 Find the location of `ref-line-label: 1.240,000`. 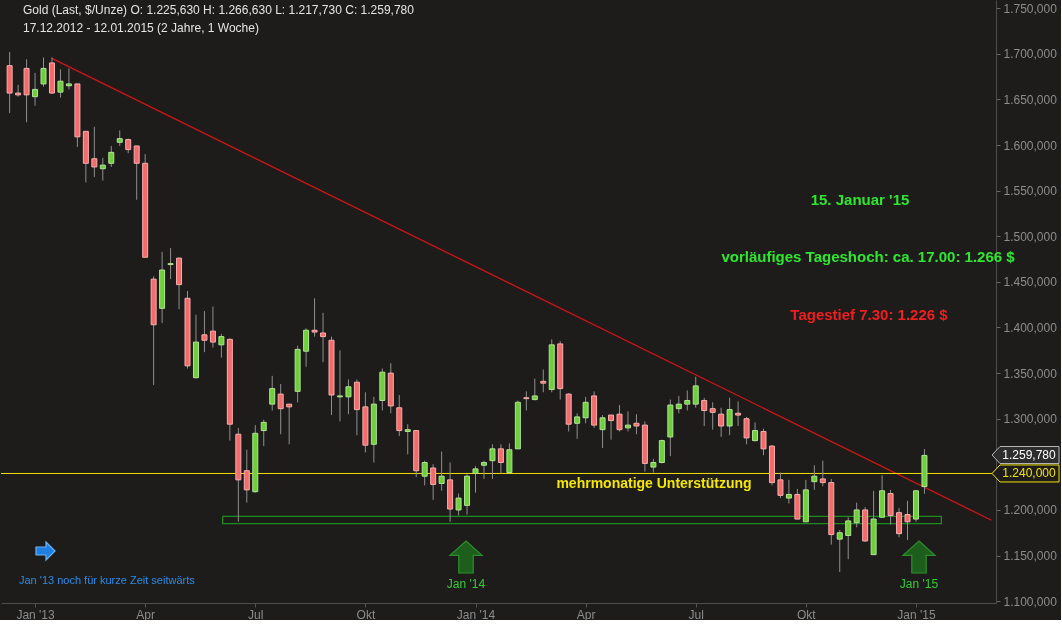

ref-line-label: 1.240,000 is located at coordinates (1029, 473).